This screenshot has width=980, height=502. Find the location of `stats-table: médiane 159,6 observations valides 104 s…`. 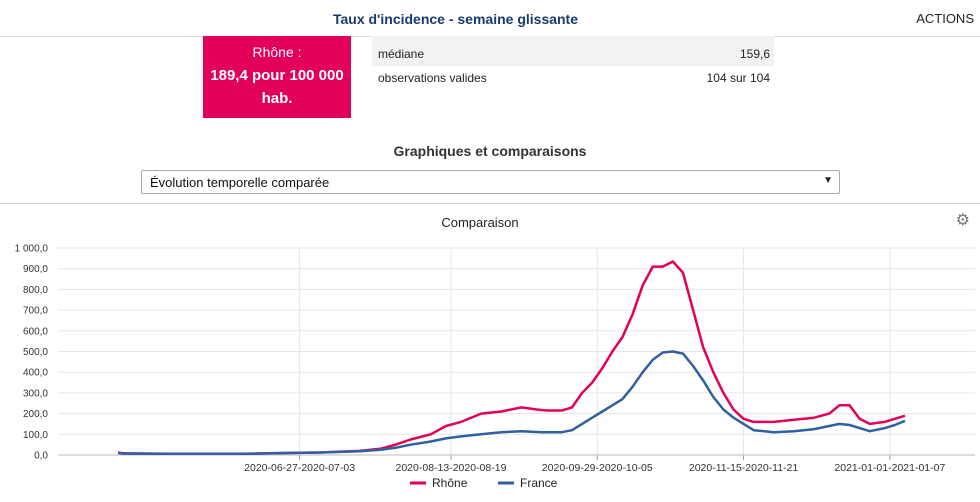

stats-table: médiane 159,6 observations valides 104 s… is located at coordinates (573, 63).